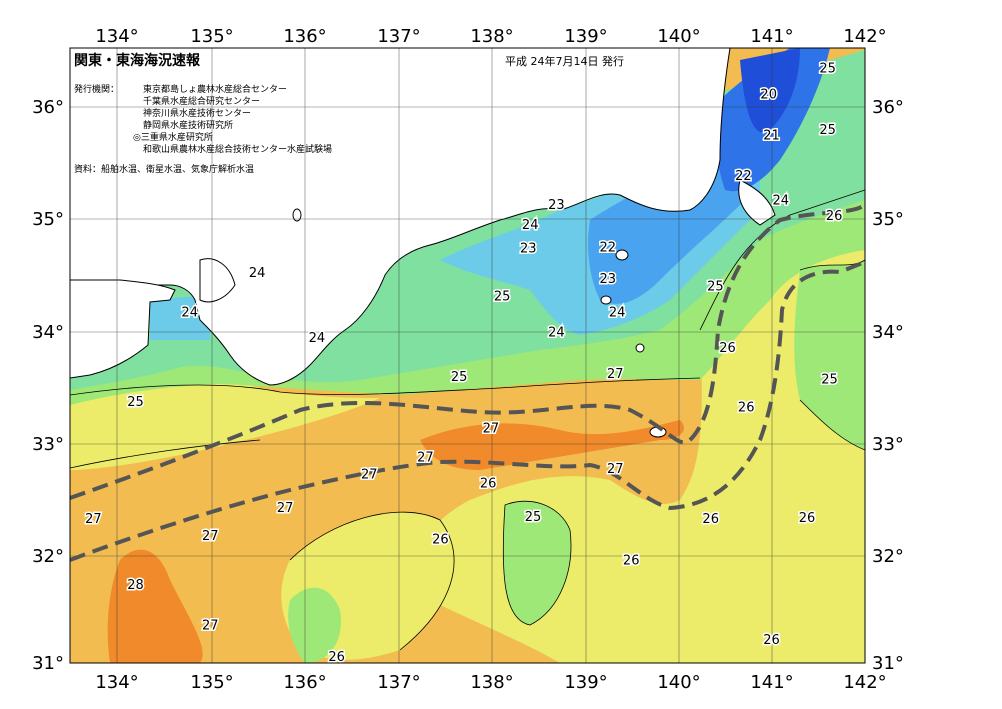 The width and height of the screenshot is (1002, 709). What do you see at coordinates (864, 36) in the screenshot?
I see `lon-top-142: 142°` at bounding box center [864, 36].